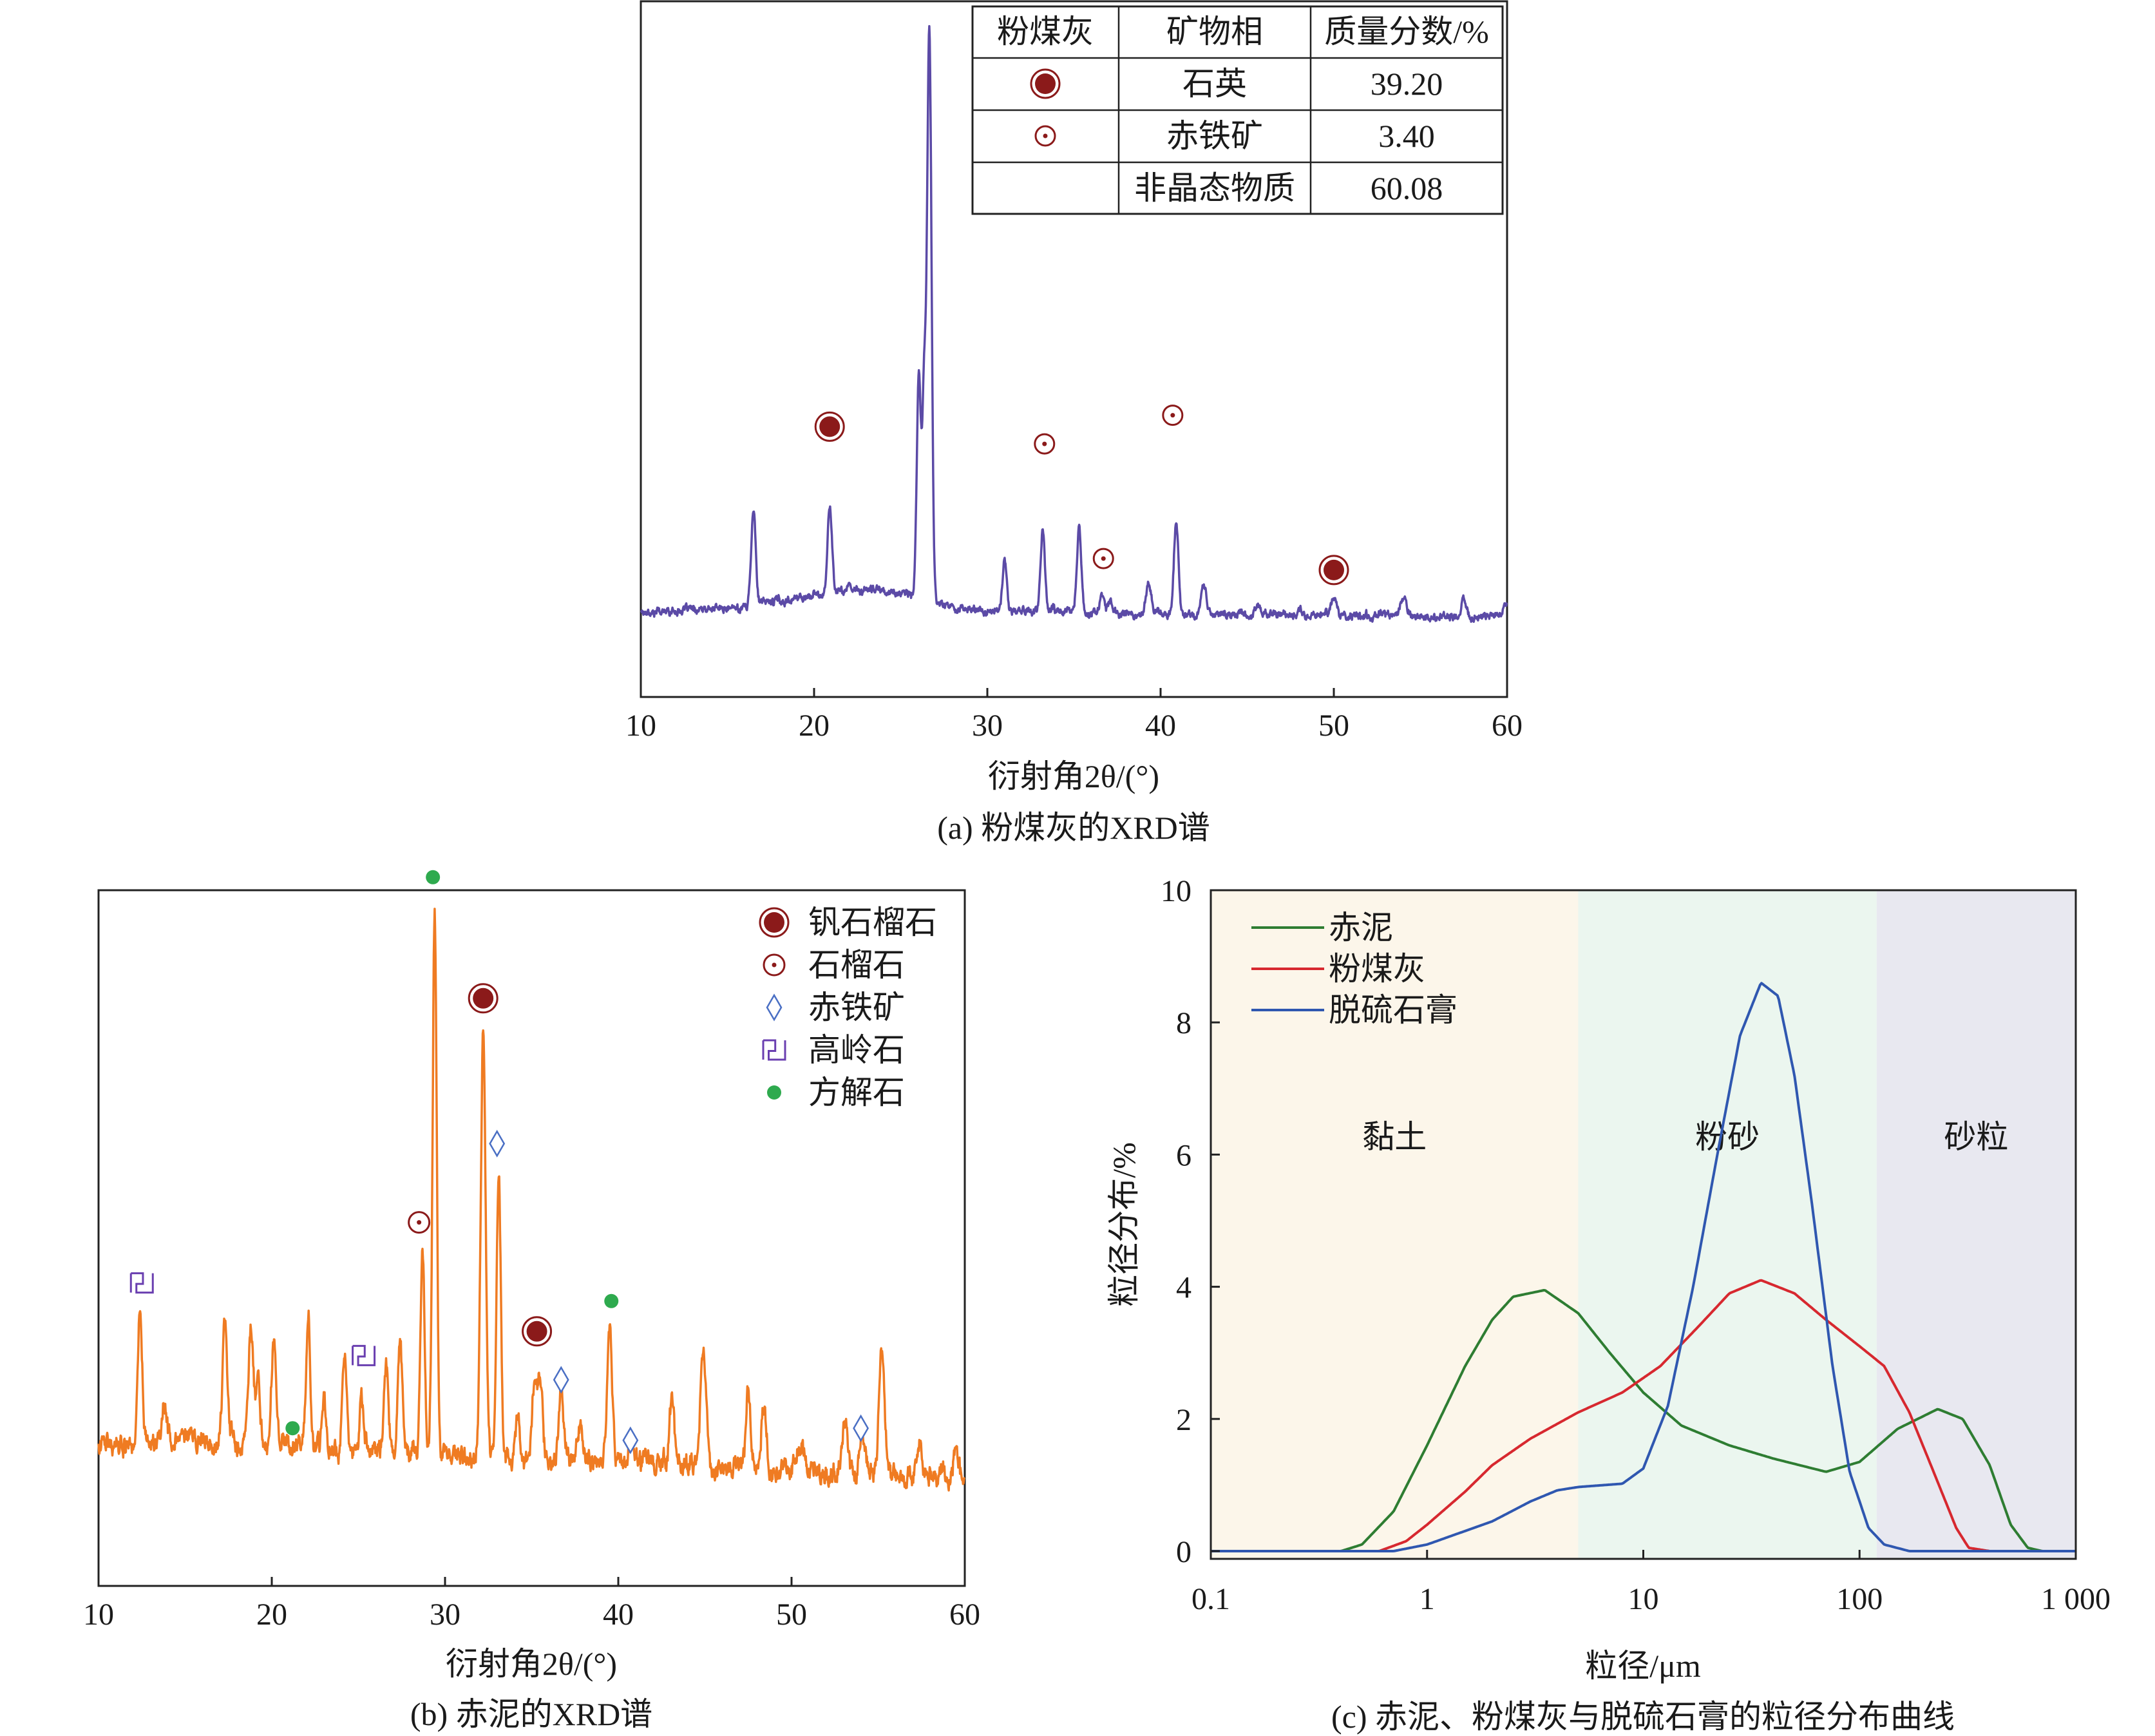 The image size is (2155, 1736). Describe the element at coordinates (1394, 1137) in the screenshot. I see `size-region-label: 黏土` at that location.